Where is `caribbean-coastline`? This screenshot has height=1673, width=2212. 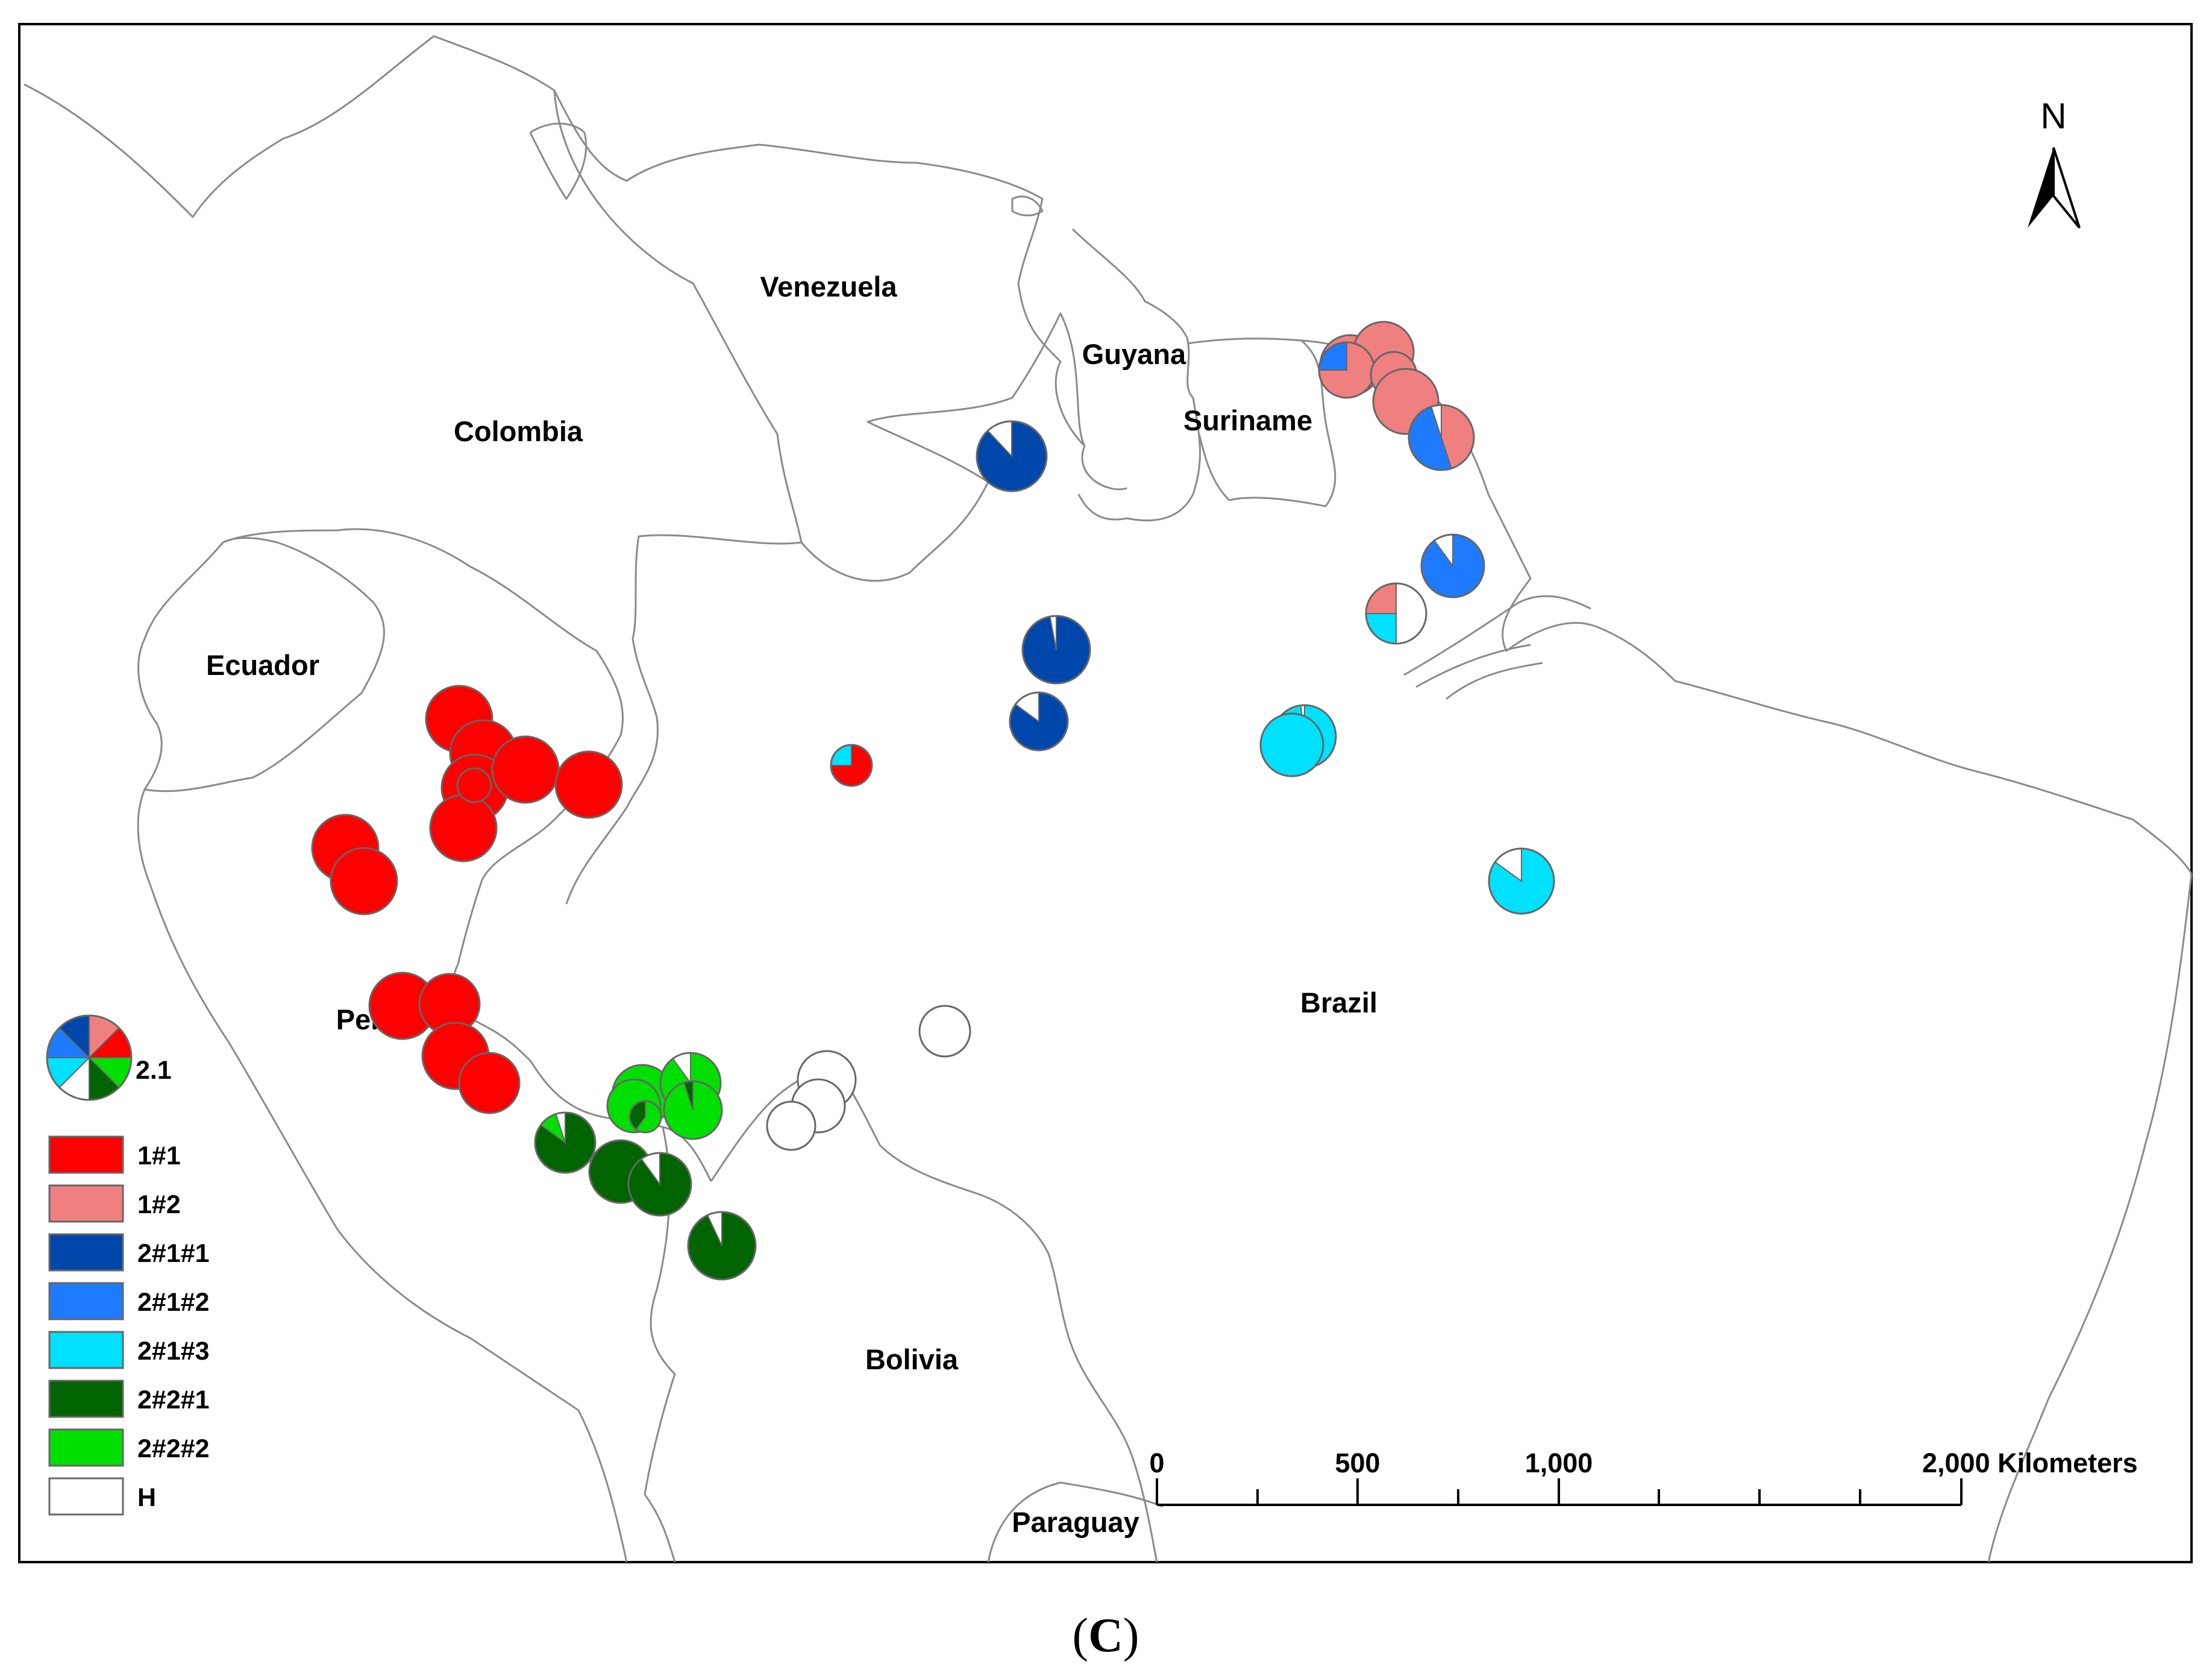
caribbean-coastline is located at coordinates (533, 159).